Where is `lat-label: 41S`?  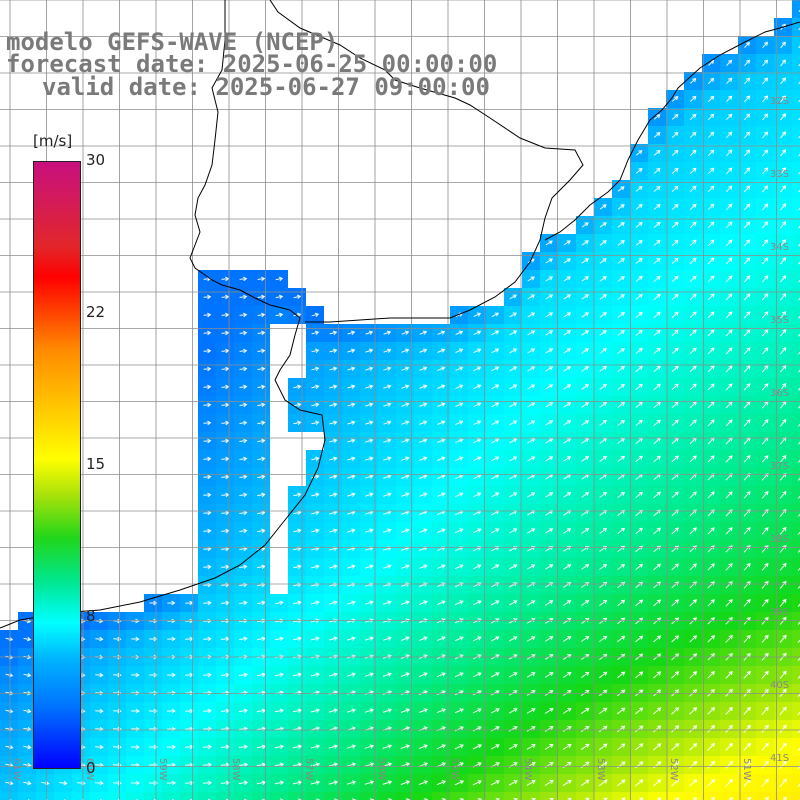 lat-label: 41S is located at coordinates (779, 758).